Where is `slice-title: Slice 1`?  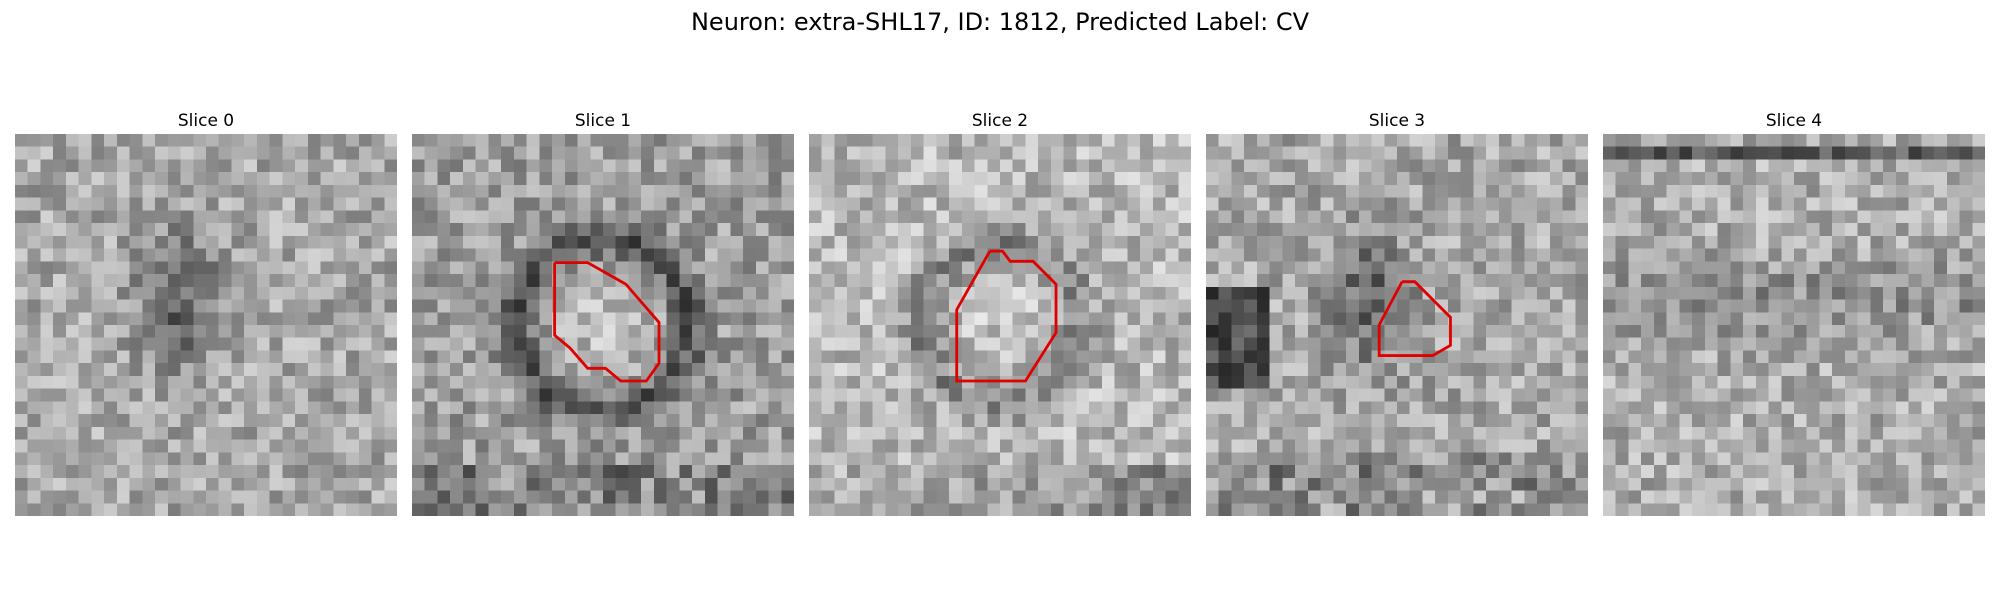 slice-title: Slice 1 is located at coordinates (603, 121).